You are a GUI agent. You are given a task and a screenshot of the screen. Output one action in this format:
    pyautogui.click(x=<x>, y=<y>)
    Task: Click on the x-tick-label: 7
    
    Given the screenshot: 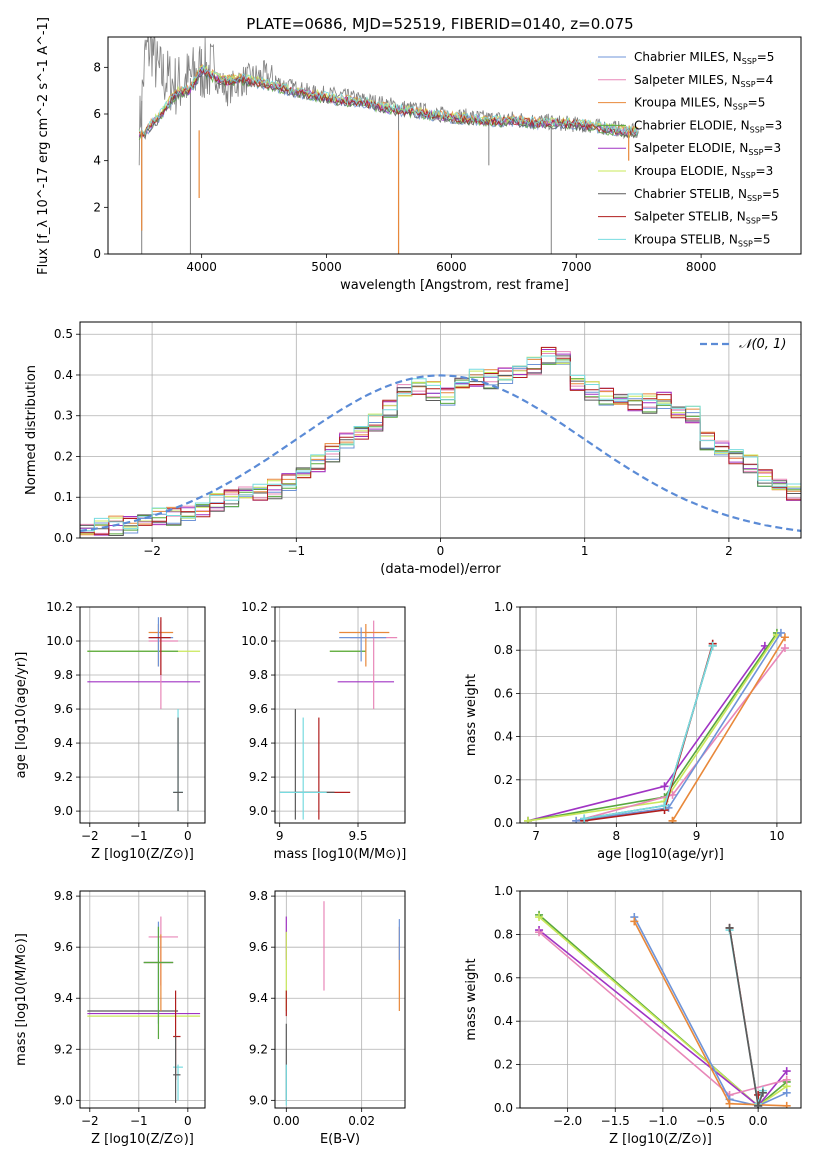 What is the action you would take?
    pyautogui.click(x=536, y=836)
    